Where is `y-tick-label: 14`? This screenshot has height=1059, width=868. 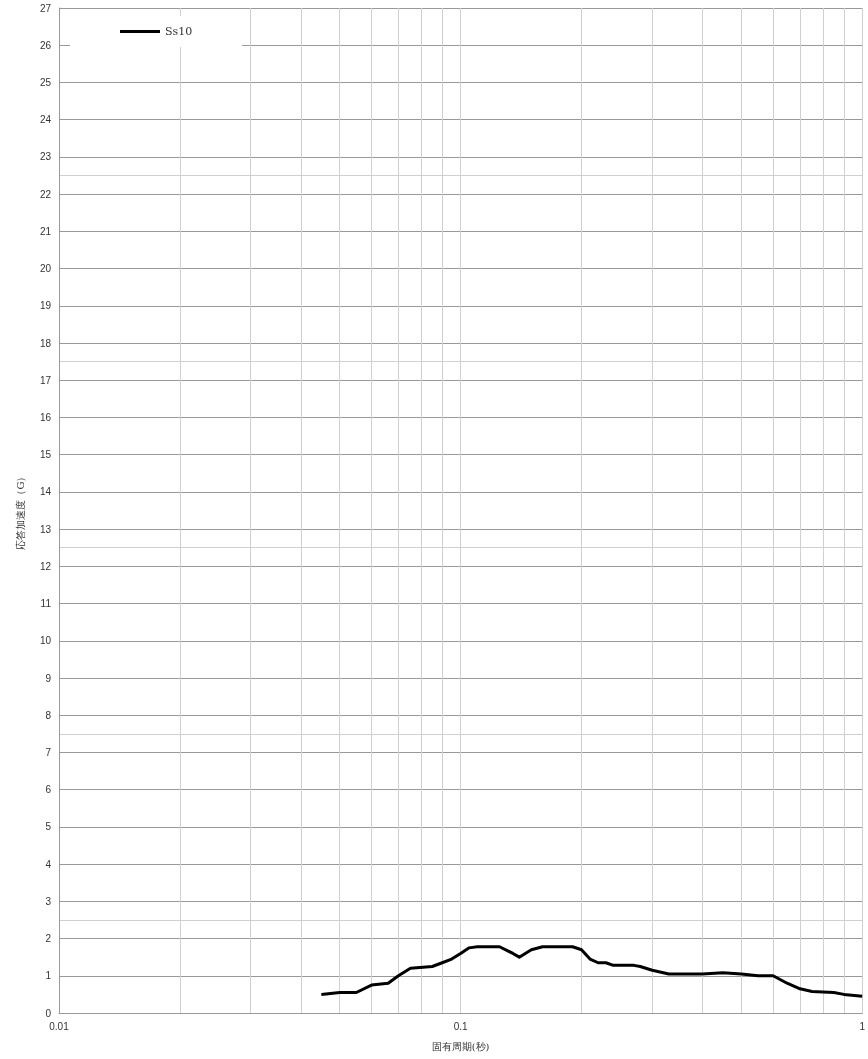
y-tick-label: 14 is located at coordinates (45, 492).